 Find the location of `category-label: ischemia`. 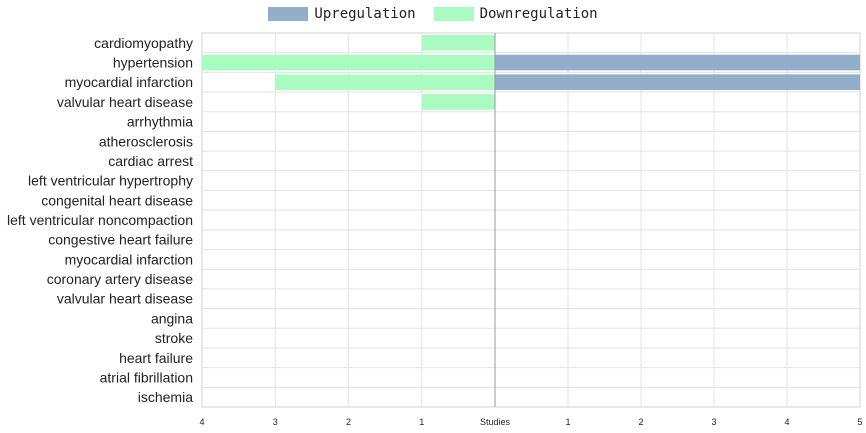

category-label: ischemia is located at coordinates (165, 397).